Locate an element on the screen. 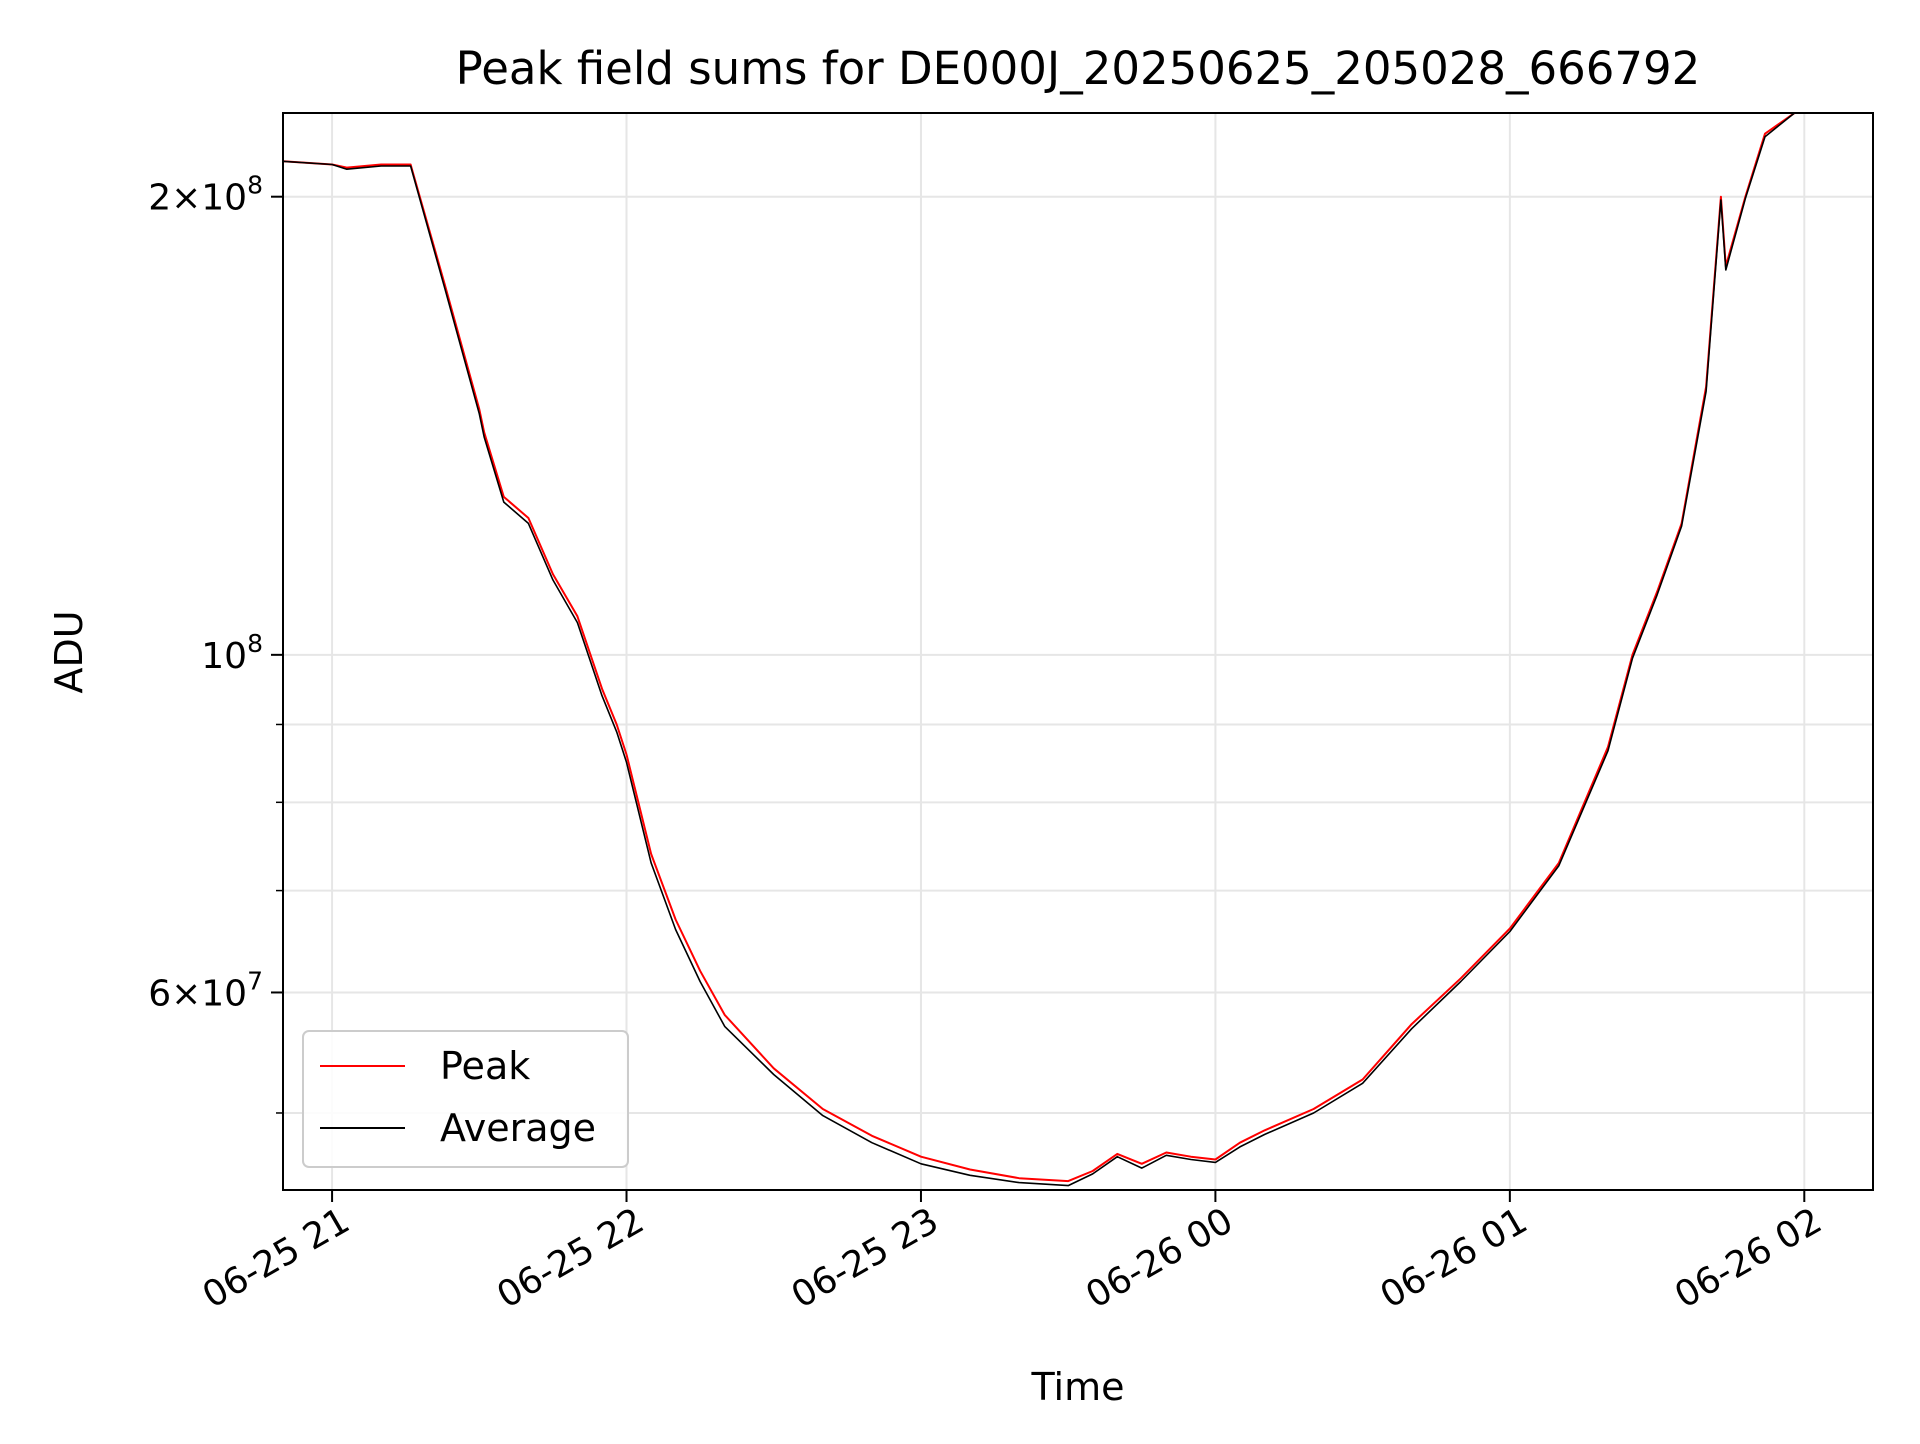 This screenshot has width=1920, height=1444. legend: Peak Average is located at coordinates (465, 1099).